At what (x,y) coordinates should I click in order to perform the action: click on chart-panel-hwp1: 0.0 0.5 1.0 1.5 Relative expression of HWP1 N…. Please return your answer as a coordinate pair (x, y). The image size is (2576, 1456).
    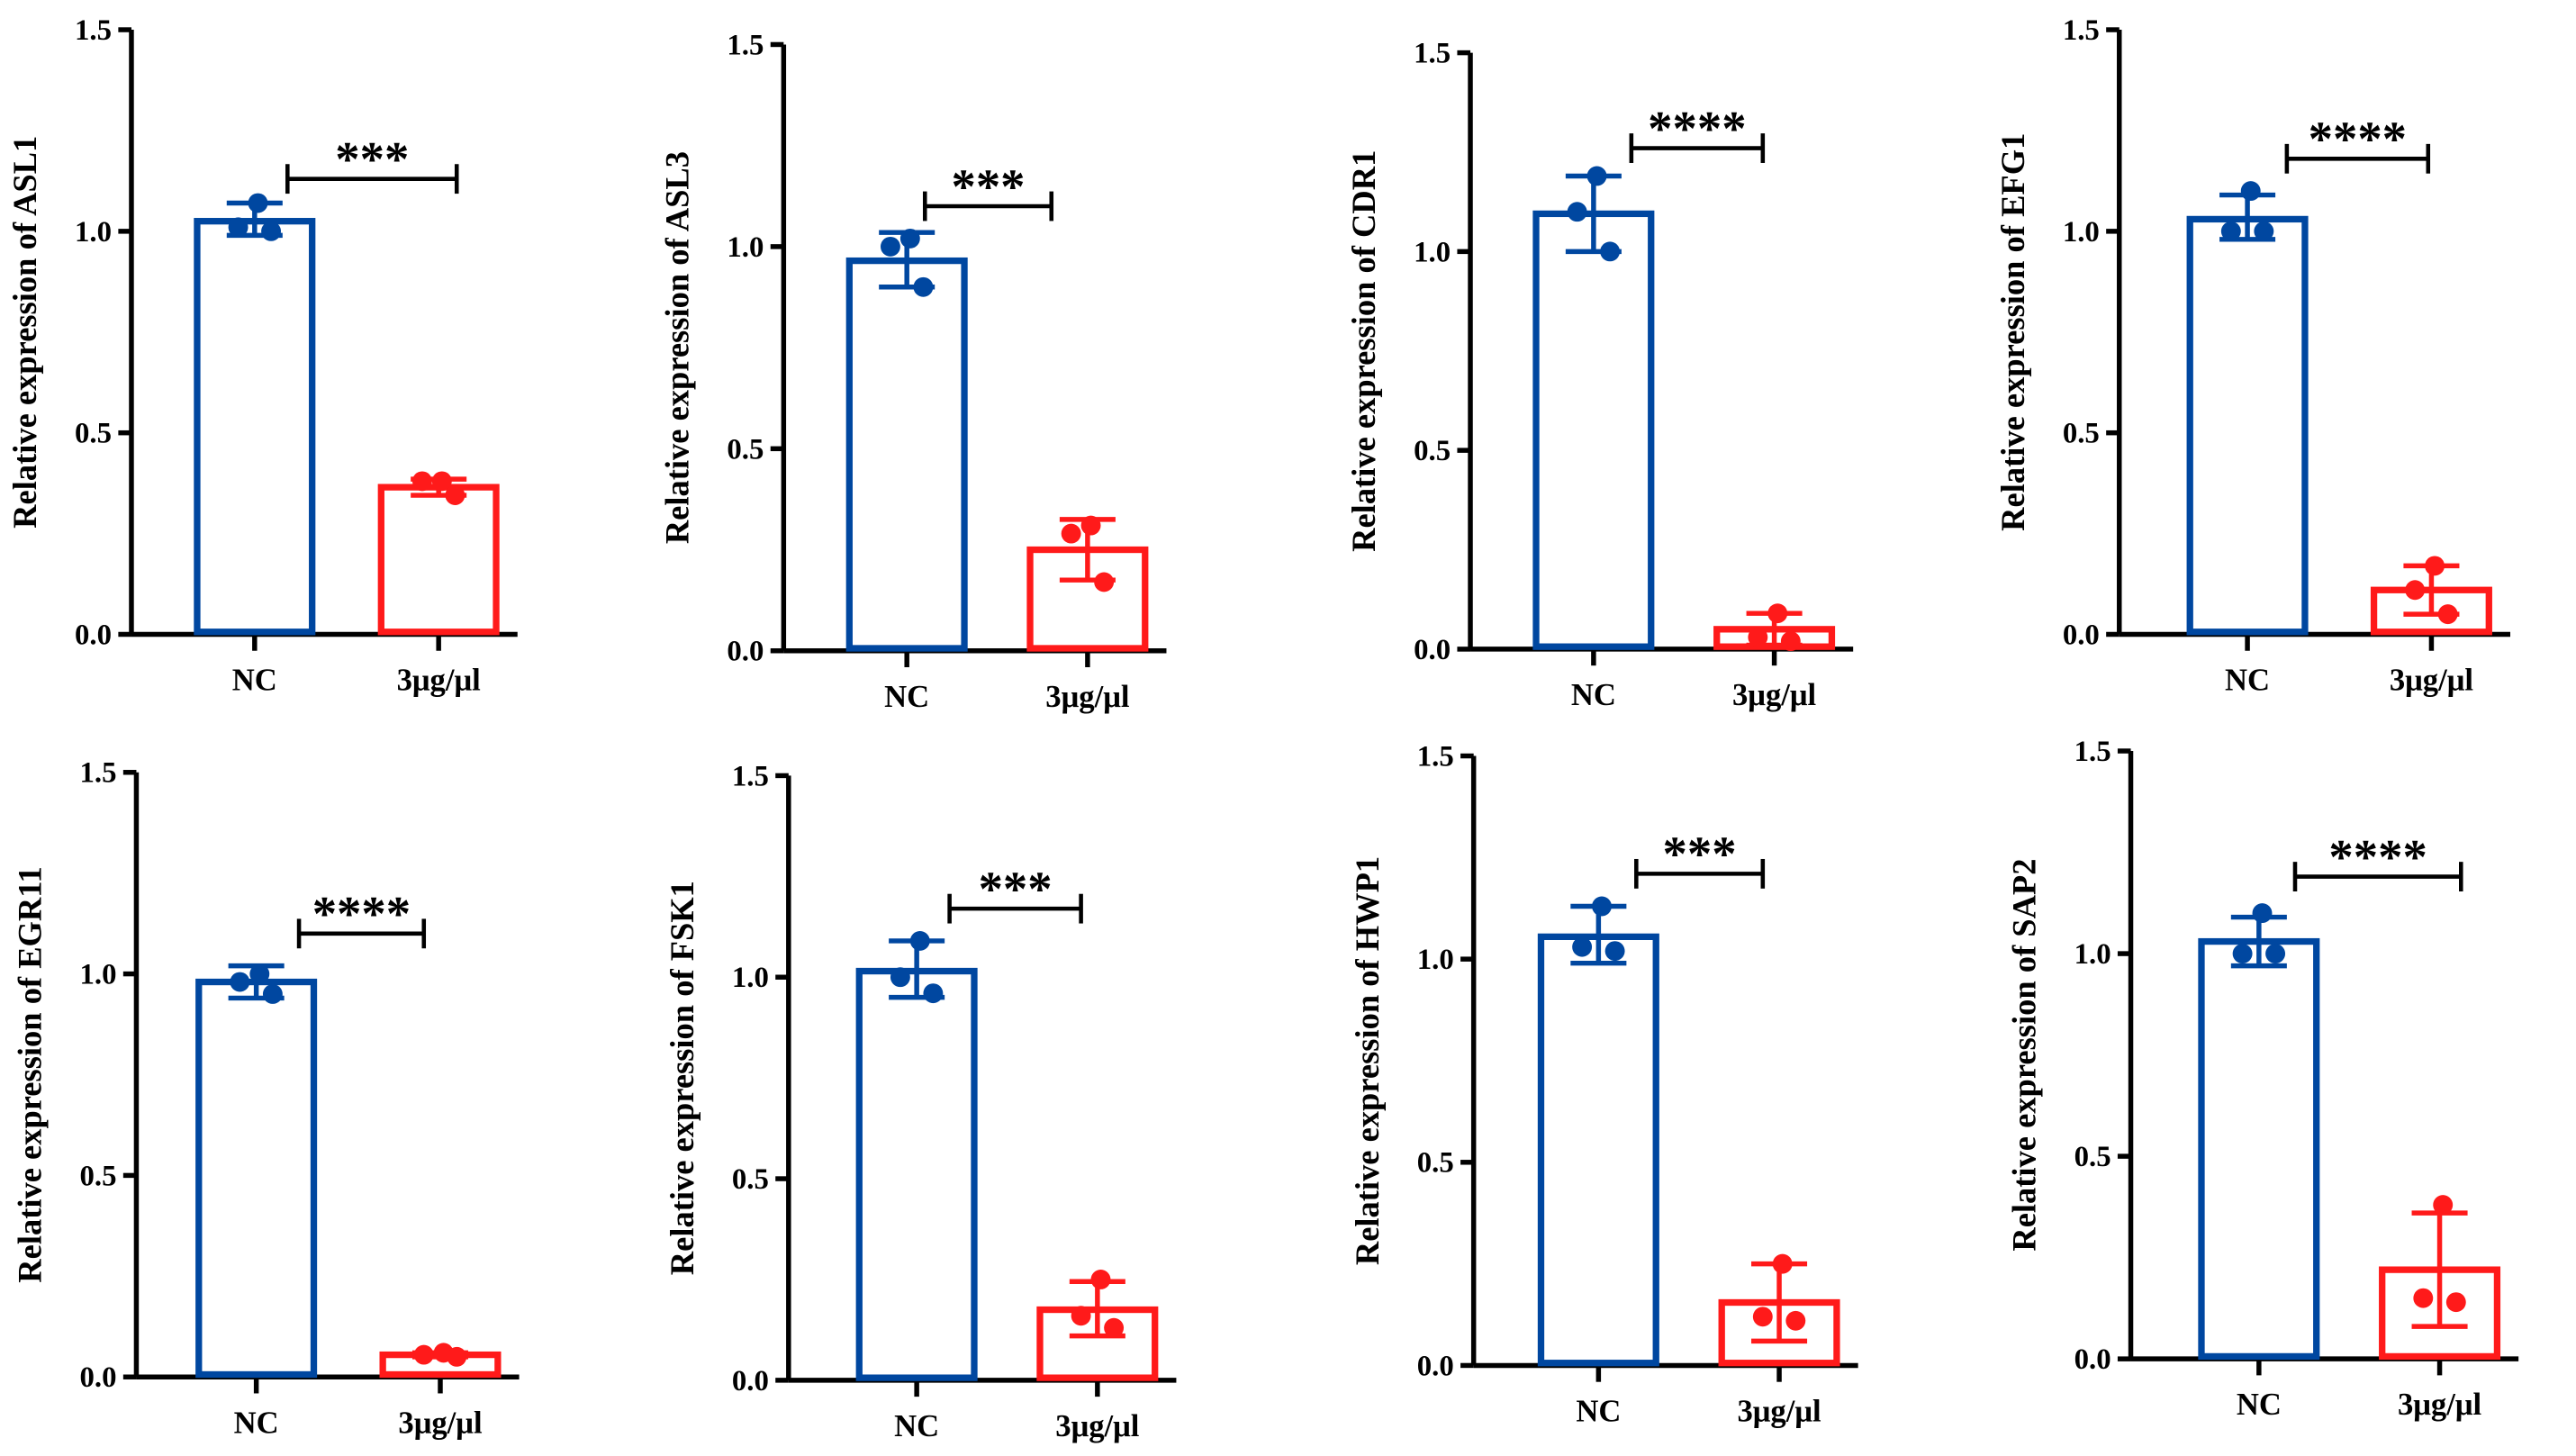
    Looking at the image, I should click on (1603, 1084).